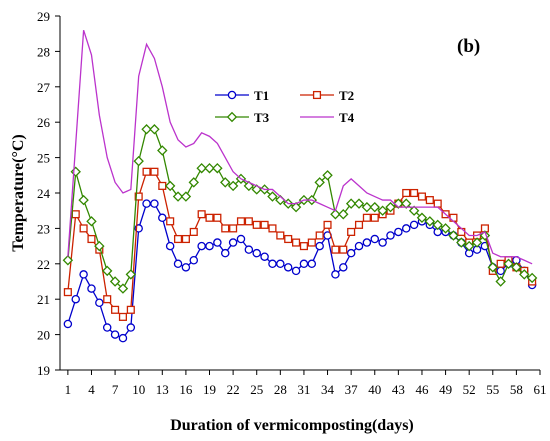  What do you see at coordinates (43, 335) in the screenshot?
I see `y-tick-label: 20` at bounding box center [43, 335].